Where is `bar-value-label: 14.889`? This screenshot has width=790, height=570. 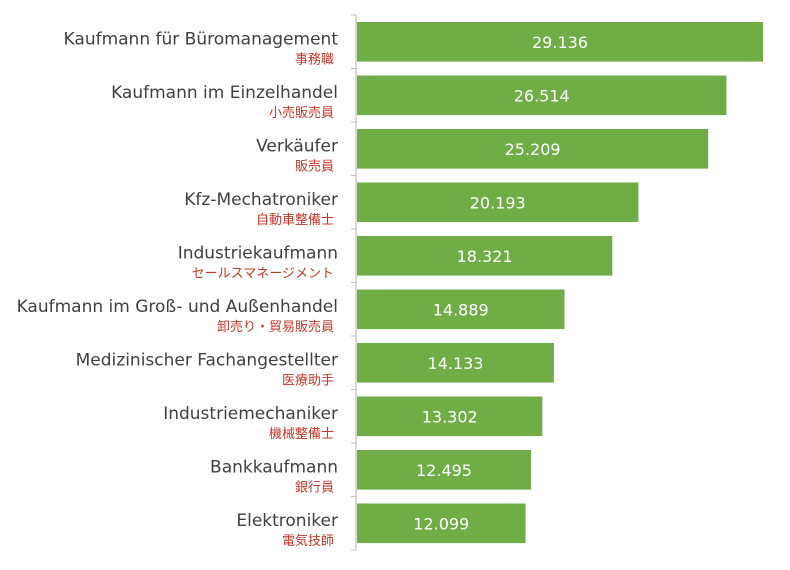
bar-value-label: 14.889 is located at coordinates (461, 309).